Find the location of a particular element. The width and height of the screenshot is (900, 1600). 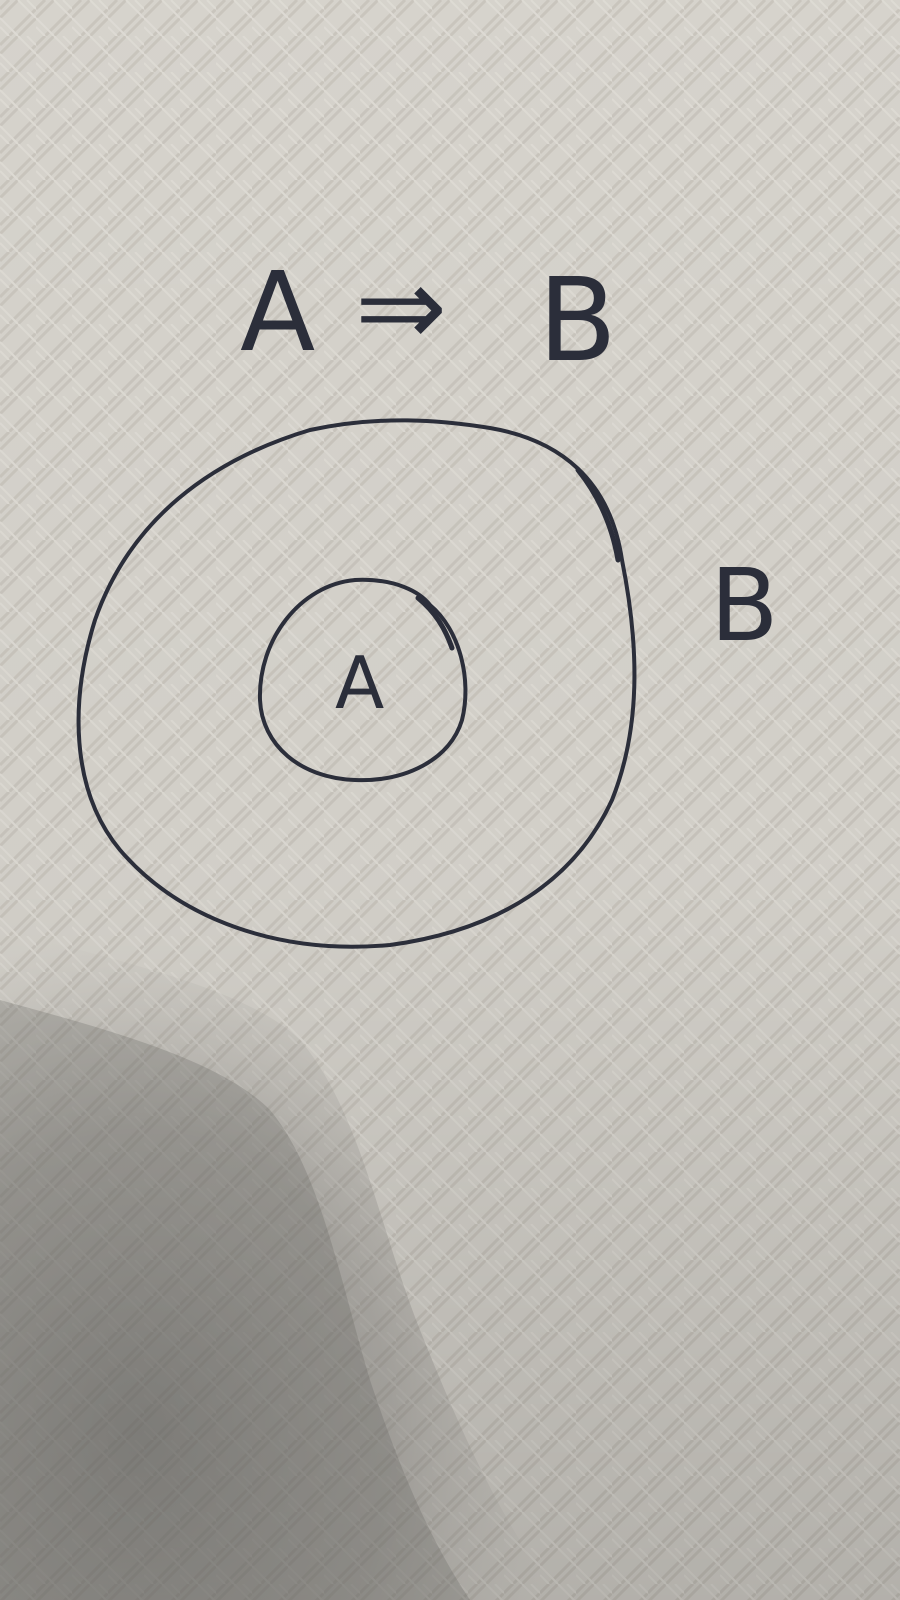

implication-statement: A ⇒ B is located at coordinates (428, 315).